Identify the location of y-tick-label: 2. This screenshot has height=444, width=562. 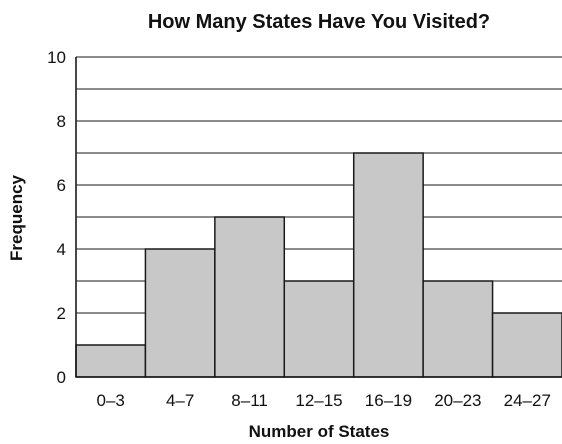
(61, 313).